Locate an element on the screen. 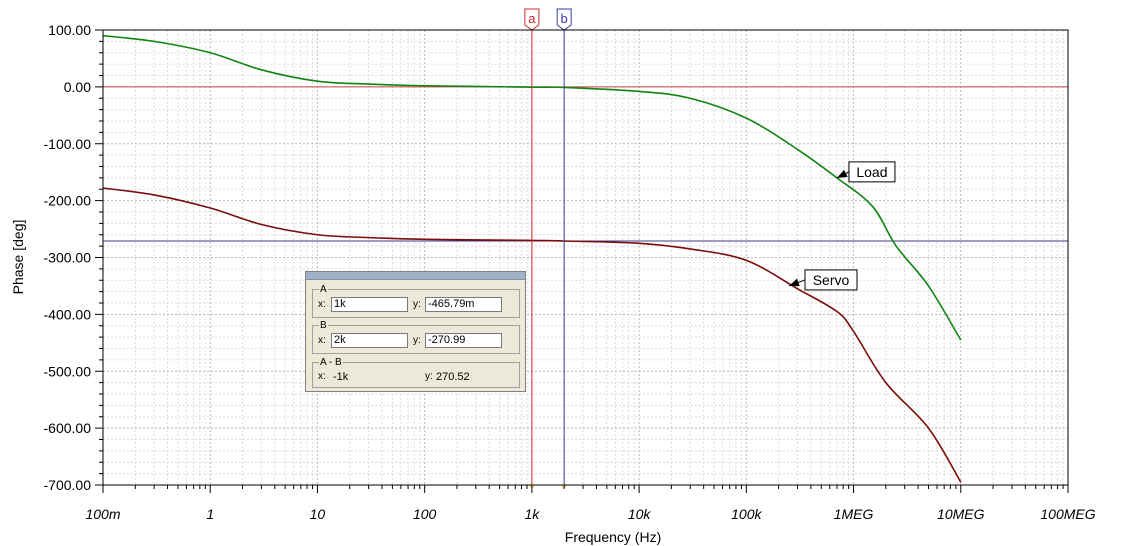 The height and width of the screenshot is (546, 1123). y-tick-label: -300.00 is located at coordinates (68, 258).